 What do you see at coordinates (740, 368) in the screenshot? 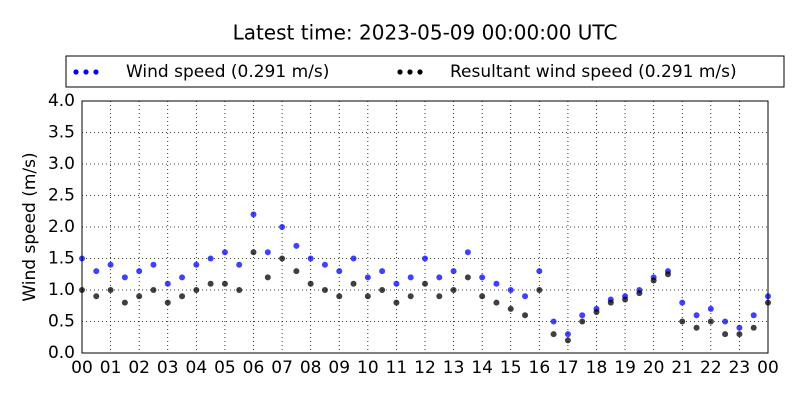
I see `x-tick-label: 23` at bounding box center [740, 368].